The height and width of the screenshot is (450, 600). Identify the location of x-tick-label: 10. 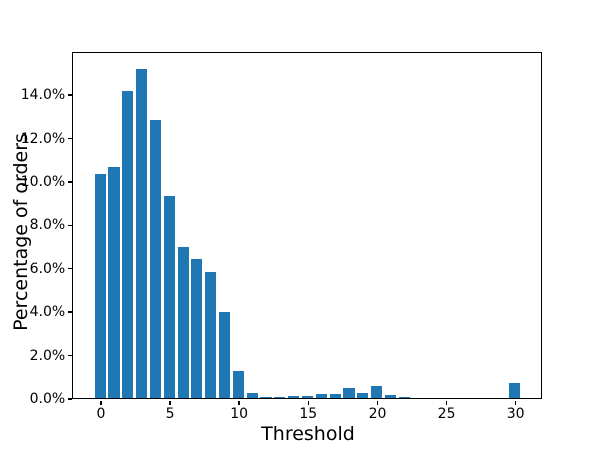
(239, 414).